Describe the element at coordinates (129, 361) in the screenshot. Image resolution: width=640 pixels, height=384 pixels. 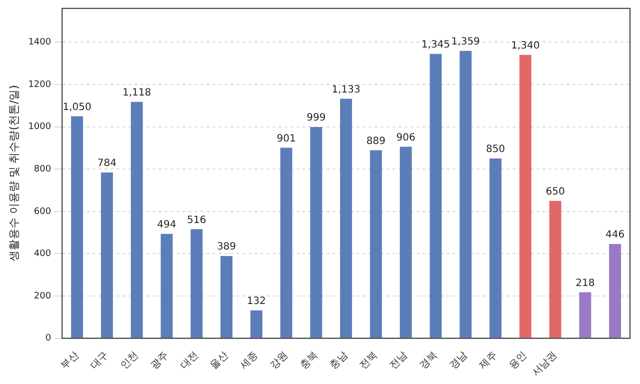
I see `x-tick-label: 인천` at that location.